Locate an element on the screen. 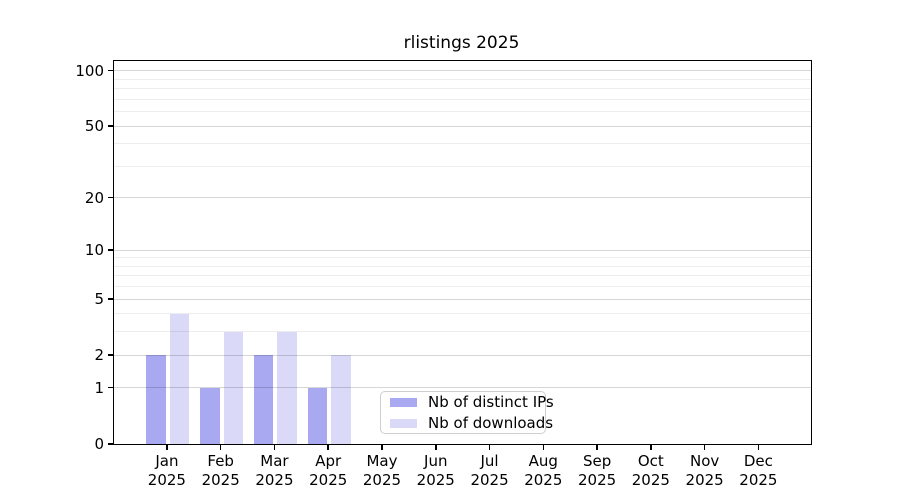 The image size is (900, 500). x-tick-label: Jun 2025 is located at coordinates (435, 470).